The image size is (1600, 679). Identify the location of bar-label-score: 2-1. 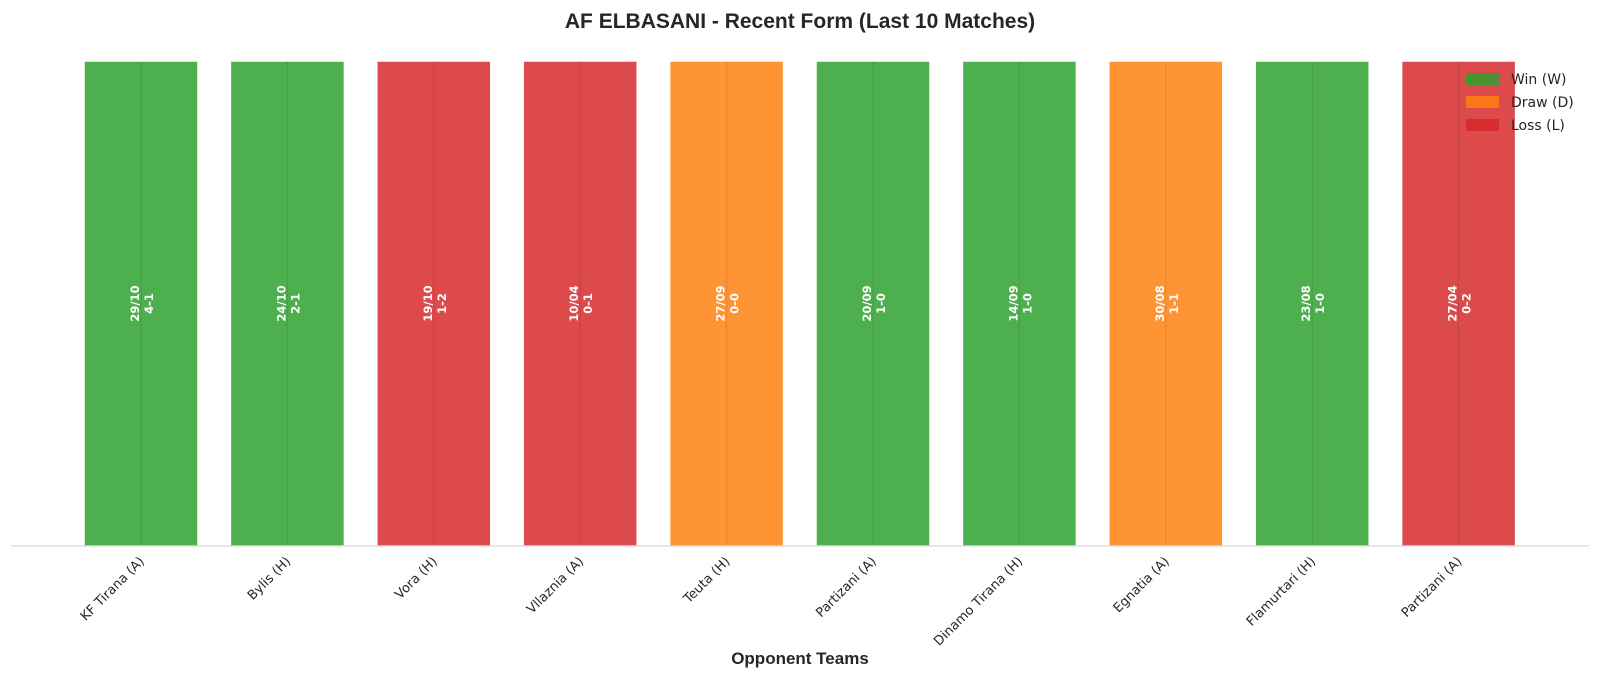
(295, 303).